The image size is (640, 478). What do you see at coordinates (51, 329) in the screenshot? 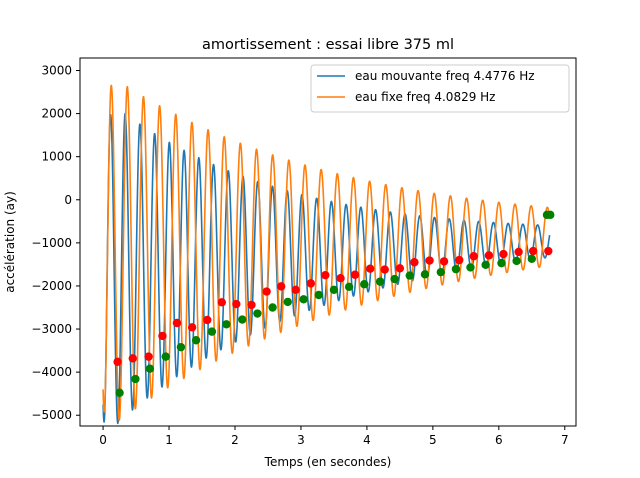
I see `y-tick-label: −3000` at bounding box center [51, 329].